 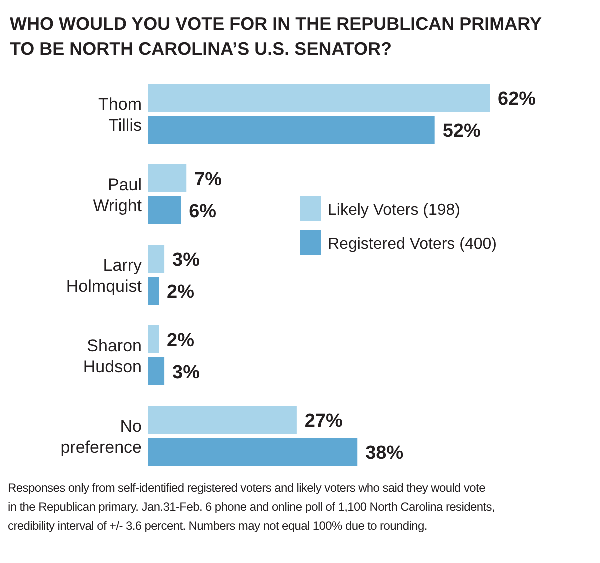 What do you see at coordinates (276, 36) in the screenshot?
I see `chart-title: WHO WOULD YOU VOTE FOR IN THE REPUBLICAN PRIMARY TO BE NORTH CAROLINA’S U.S. SENATOR?` at bounding box center [276, 36].